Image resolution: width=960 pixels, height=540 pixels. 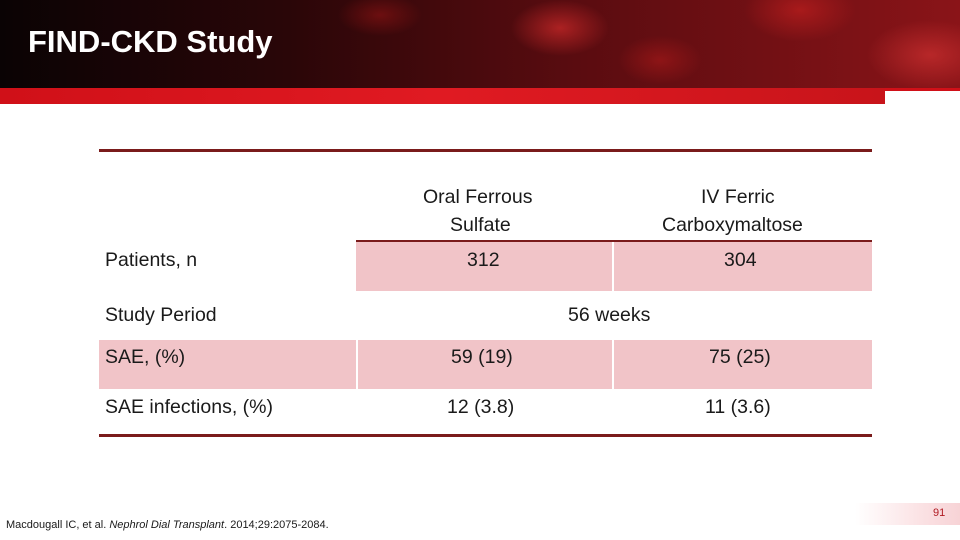 I want to click on cell-sae-infections-oral: 12 (3.8), so click(x=481, y=407).